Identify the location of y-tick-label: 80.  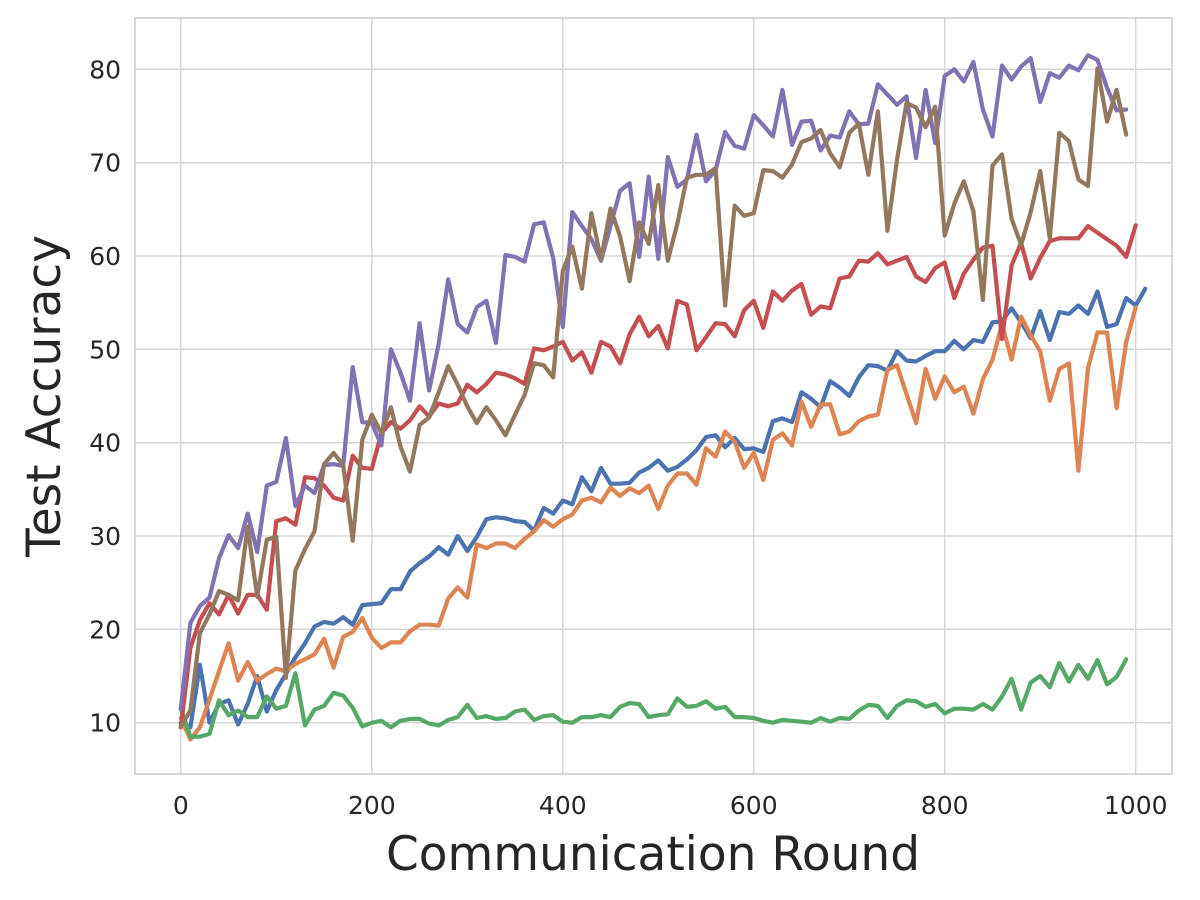
(105, 69).